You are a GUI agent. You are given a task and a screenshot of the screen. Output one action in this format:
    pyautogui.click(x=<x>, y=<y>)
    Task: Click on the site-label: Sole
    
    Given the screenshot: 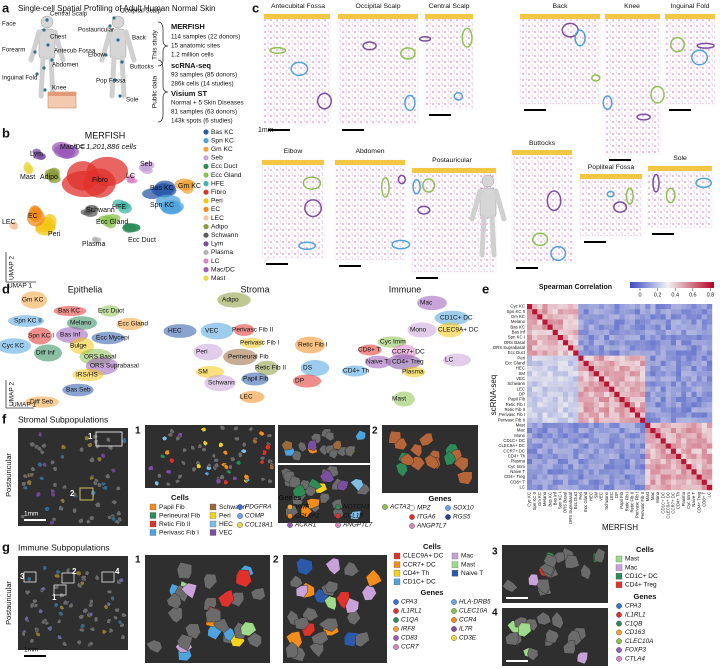 What is the action you would take?
    pyautogui.click(x=132, y=100)
    